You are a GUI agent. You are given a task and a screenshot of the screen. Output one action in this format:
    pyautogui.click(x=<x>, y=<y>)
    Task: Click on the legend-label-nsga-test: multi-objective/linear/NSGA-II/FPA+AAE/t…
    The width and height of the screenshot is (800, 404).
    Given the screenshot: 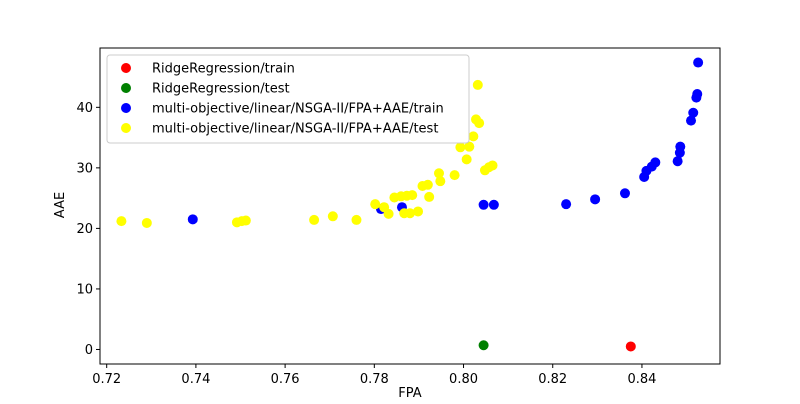 What is the action you would take?
    pyautogui.click(x=295, y=129)
    